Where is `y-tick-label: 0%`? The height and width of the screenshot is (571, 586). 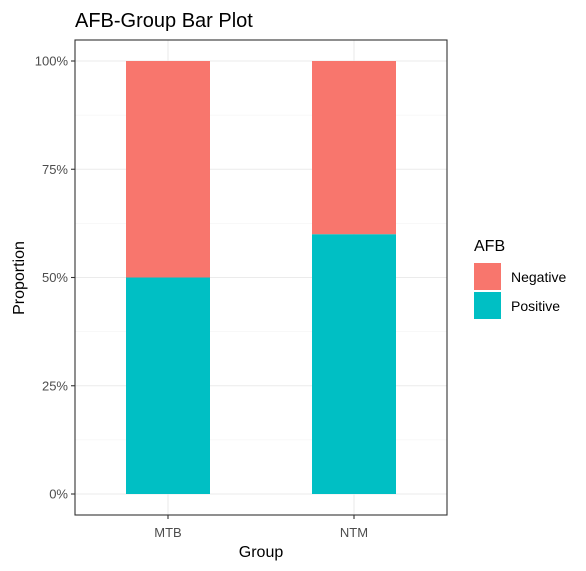
y-tick-label: 0% is located at coordinates (58, 494).